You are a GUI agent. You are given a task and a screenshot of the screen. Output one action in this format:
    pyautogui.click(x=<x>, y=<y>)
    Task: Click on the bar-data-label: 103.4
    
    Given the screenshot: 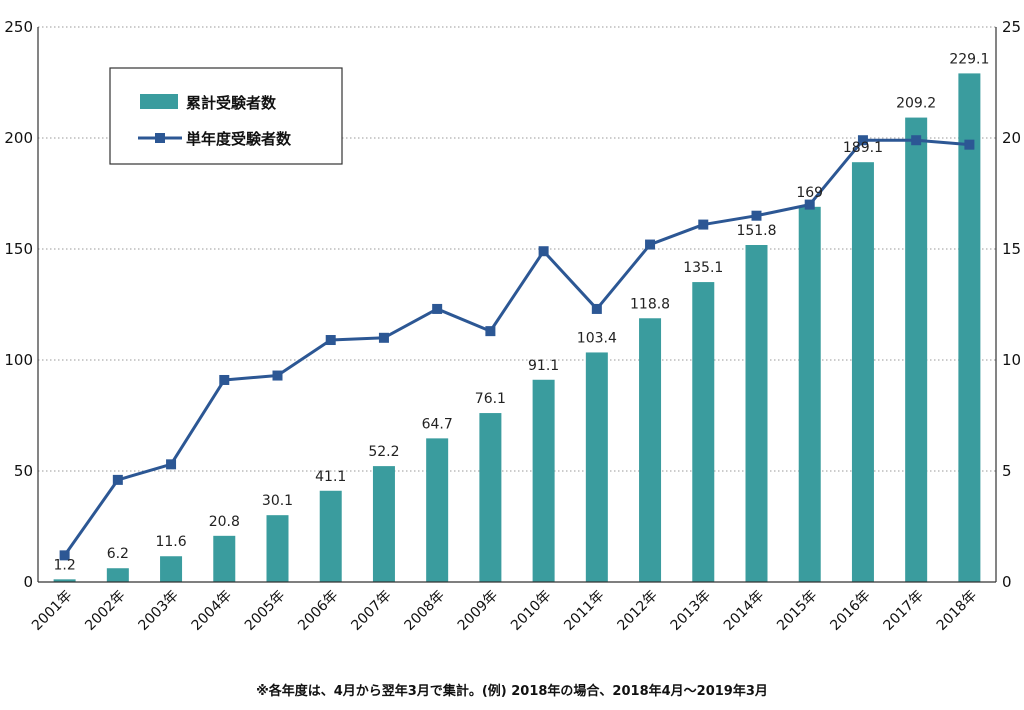 What is the action you would take?
    pyautogui.click(x=597, y=338)
    